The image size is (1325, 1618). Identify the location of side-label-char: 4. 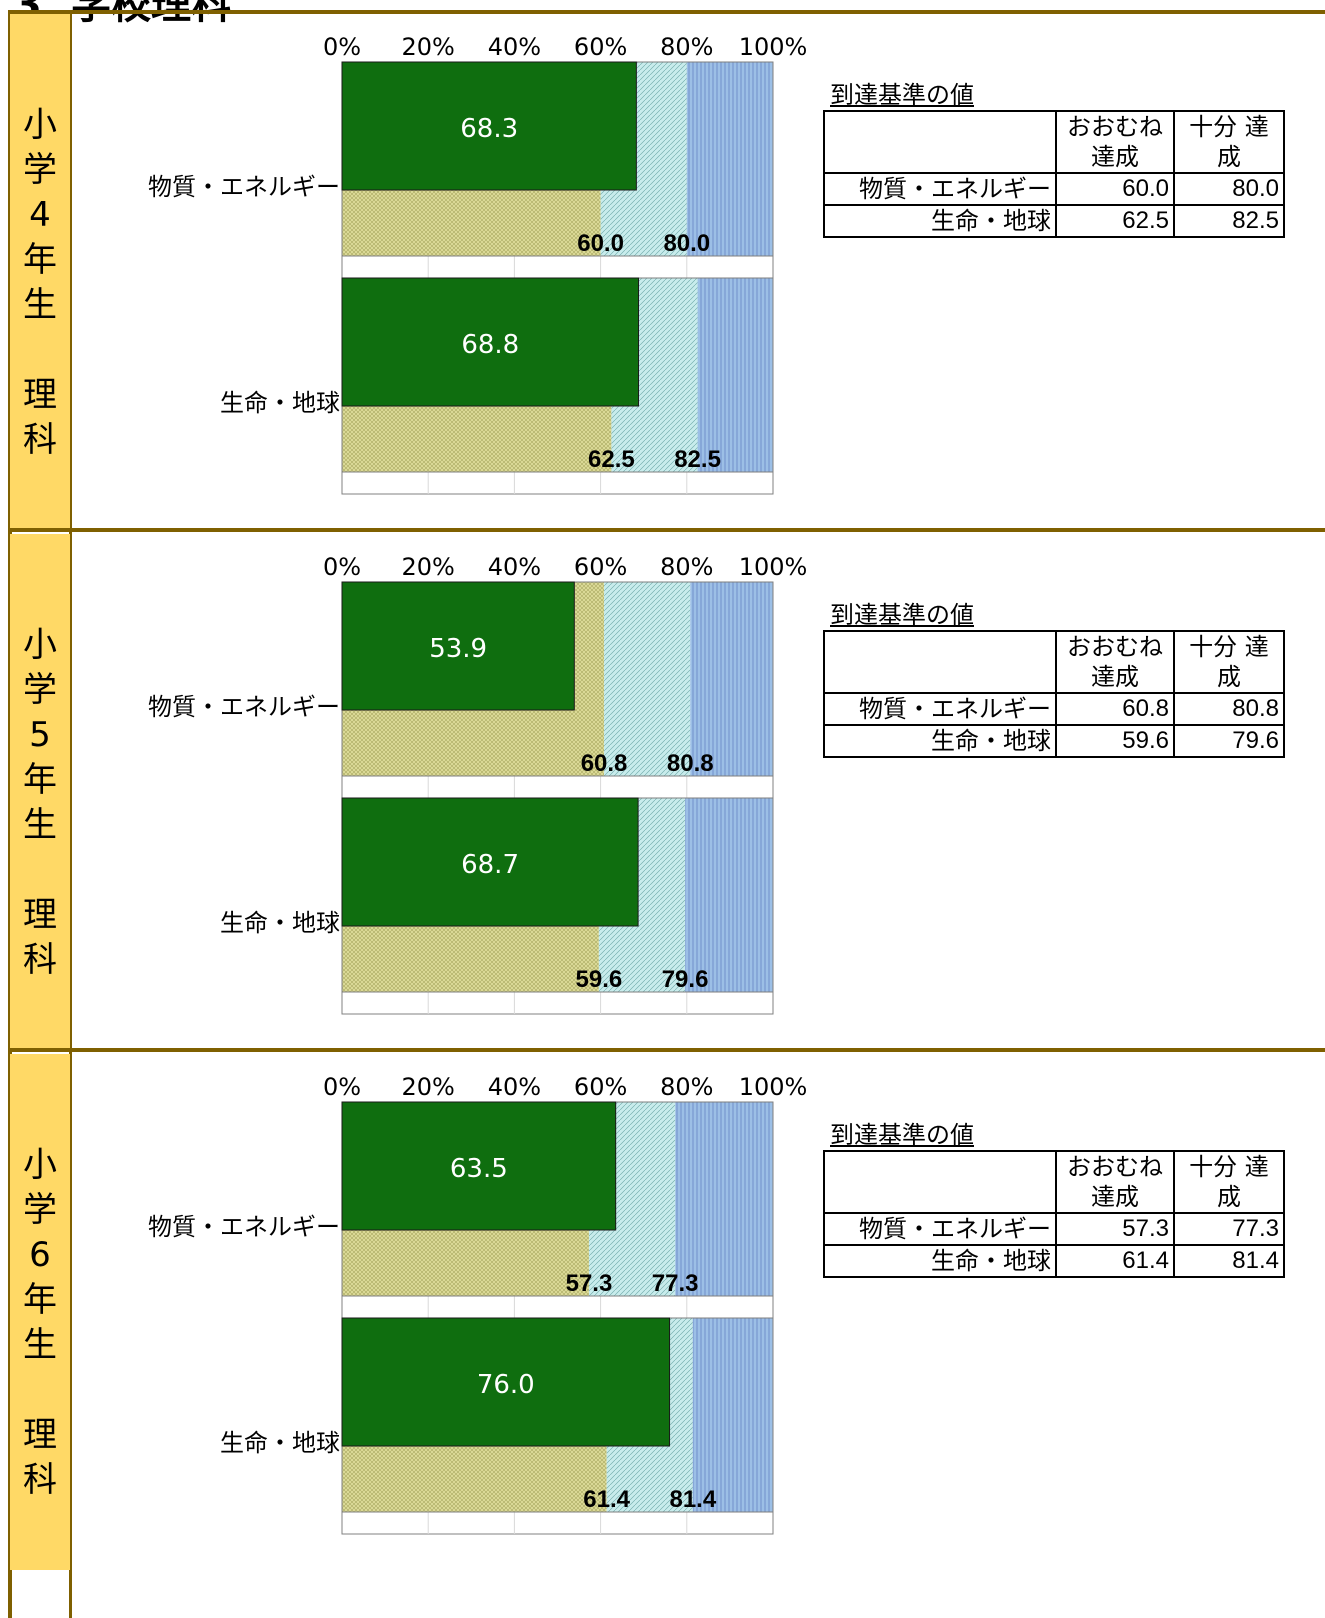
(40, 215).